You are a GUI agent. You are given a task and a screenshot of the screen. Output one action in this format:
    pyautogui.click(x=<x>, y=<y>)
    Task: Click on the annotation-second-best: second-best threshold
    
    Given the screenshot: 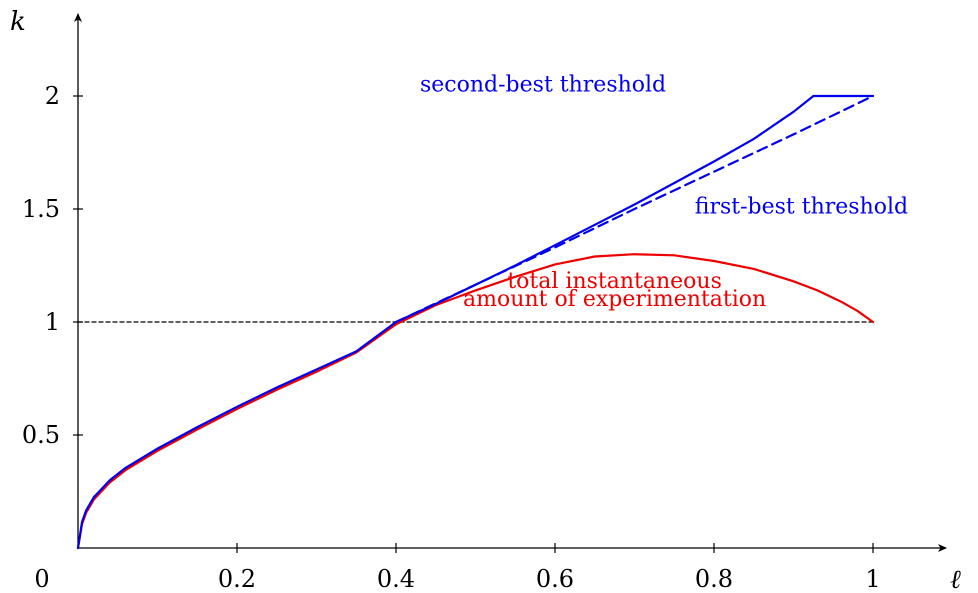 What is the action you would take?
    pyautogui.click(x=543, y=84)
    